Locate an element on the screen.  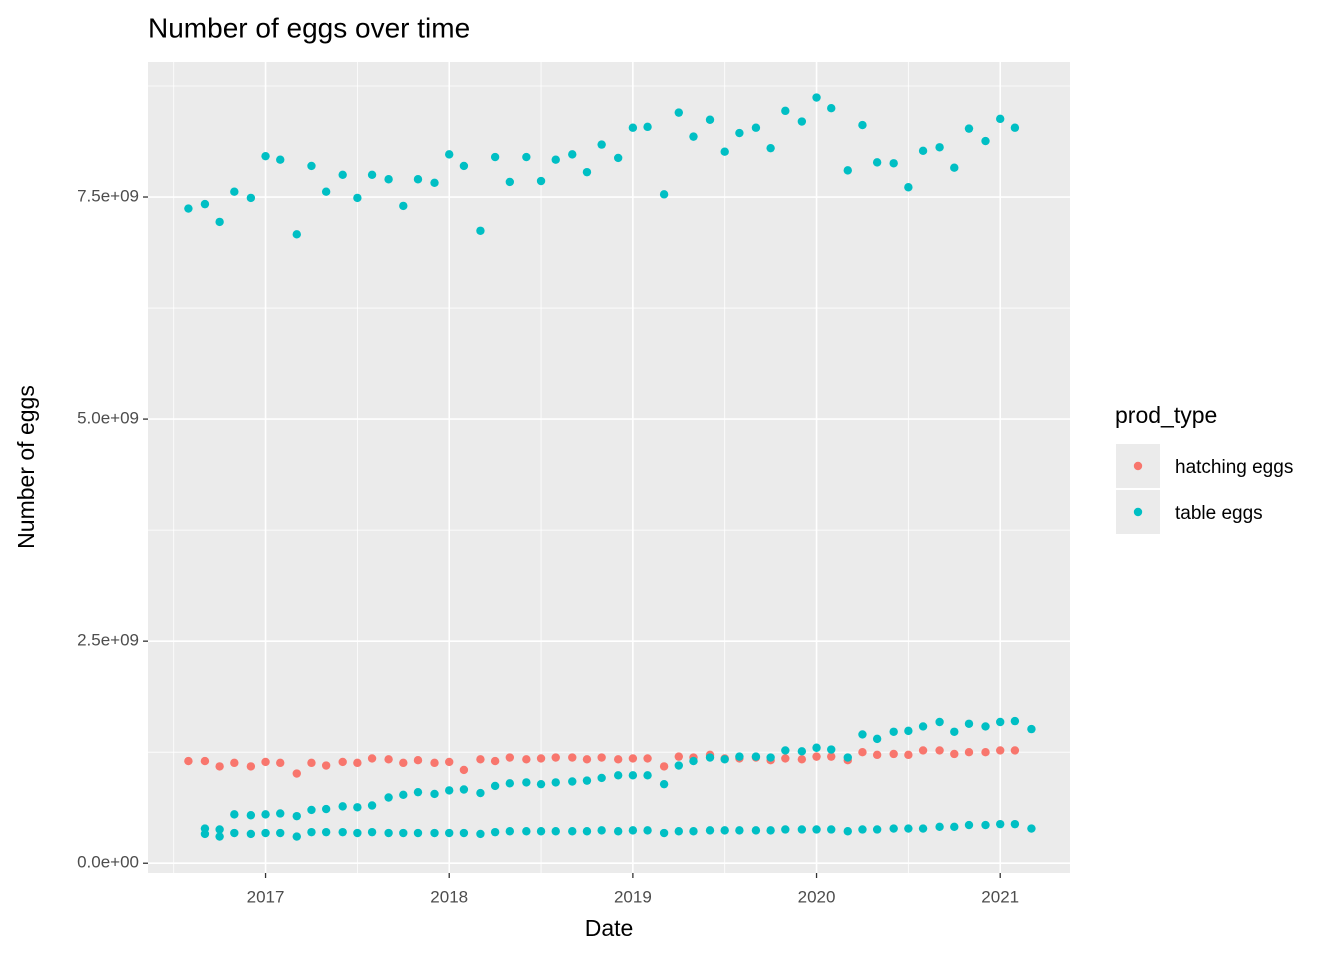
x-tick-label: 2017 is located at coordinates (266, 896).